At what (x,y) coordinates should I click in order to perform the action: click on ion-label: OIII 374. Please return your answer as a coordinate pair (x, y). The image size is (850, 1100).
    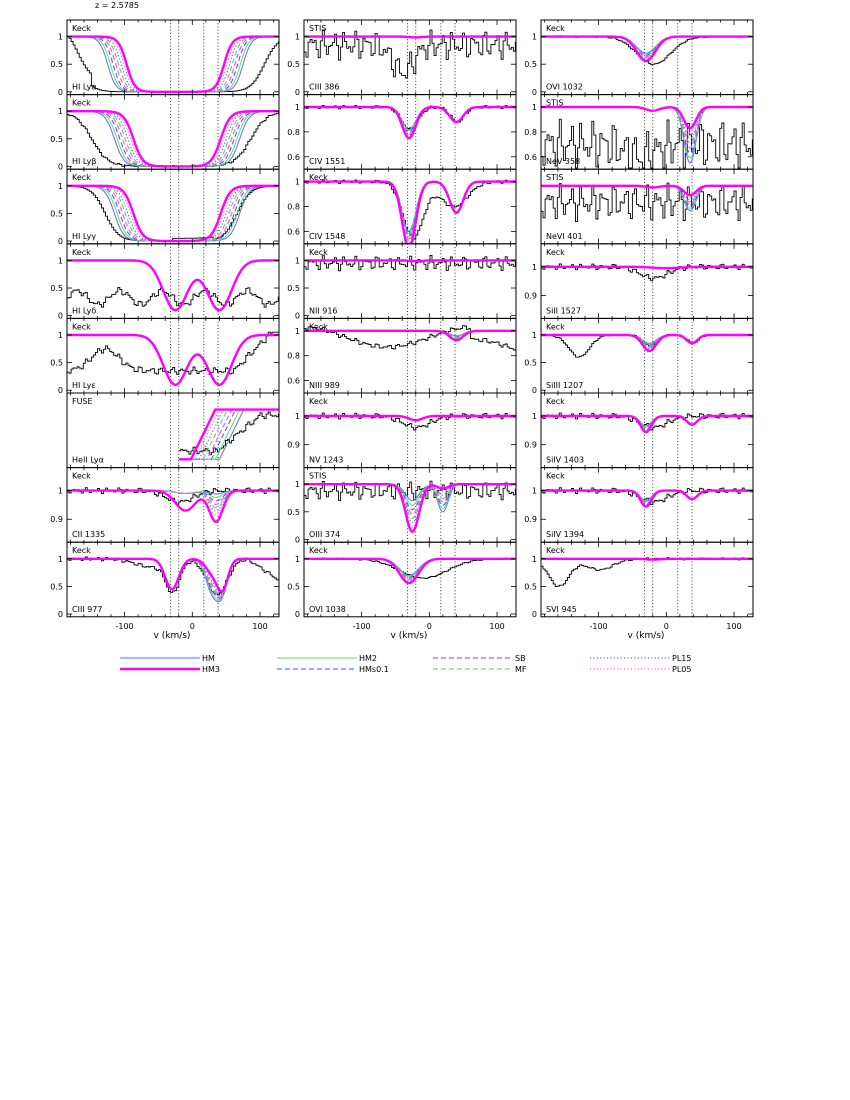
    Looking at the image, I should click on (324, 534).